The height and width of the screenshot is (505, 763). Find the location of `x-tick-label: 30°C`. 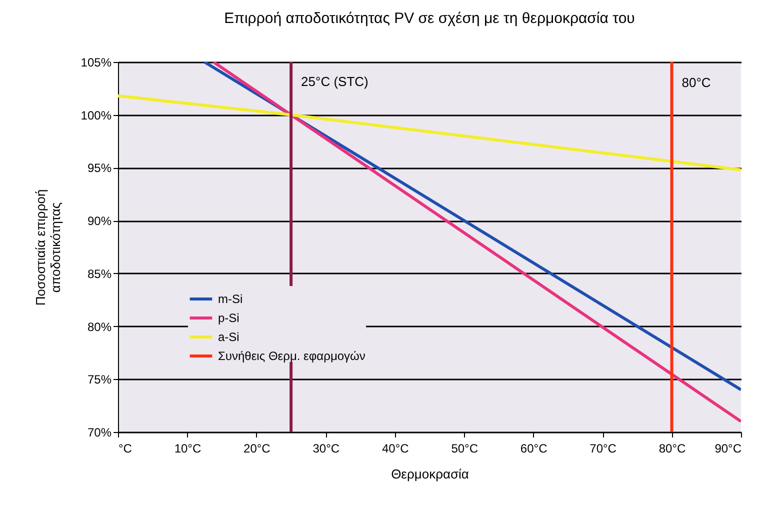

x-tick-label: 30°C is located at coordinates (326, 449).